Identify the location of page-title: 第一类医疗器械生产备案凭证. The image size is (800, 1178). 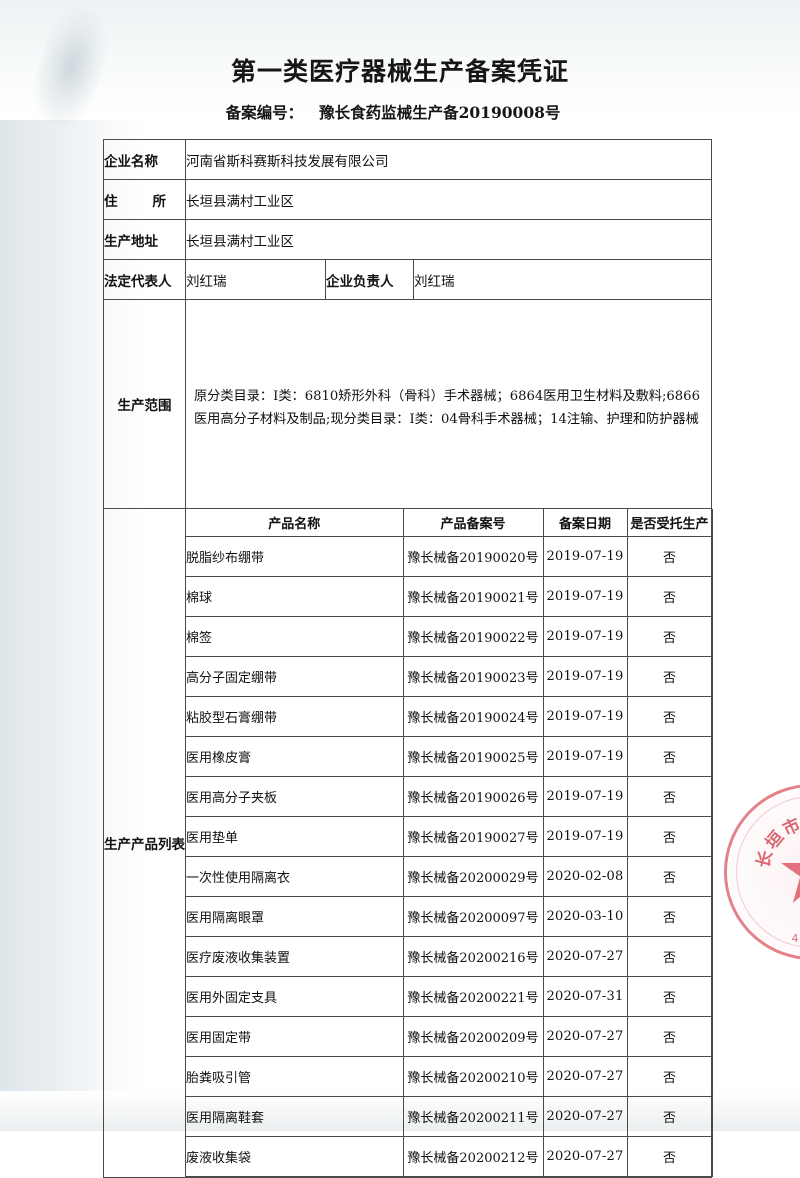
(400, 70).